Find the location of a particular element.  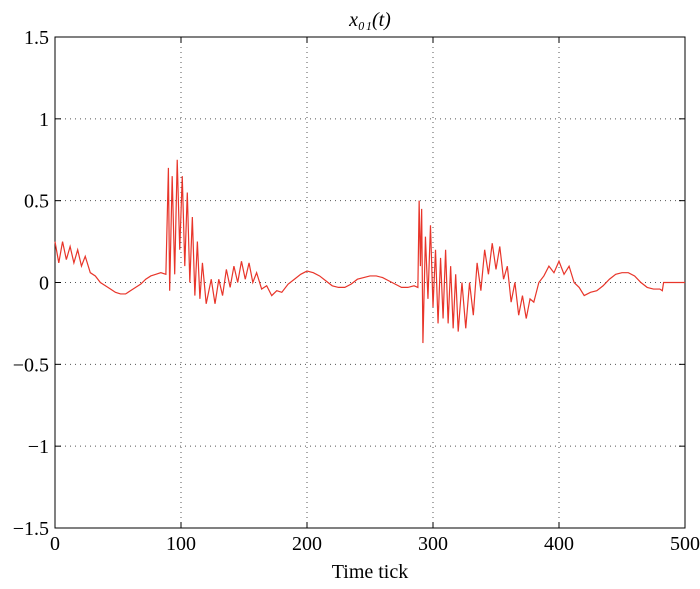

x-tick-label: 0 is located at coordinates (55, 544).